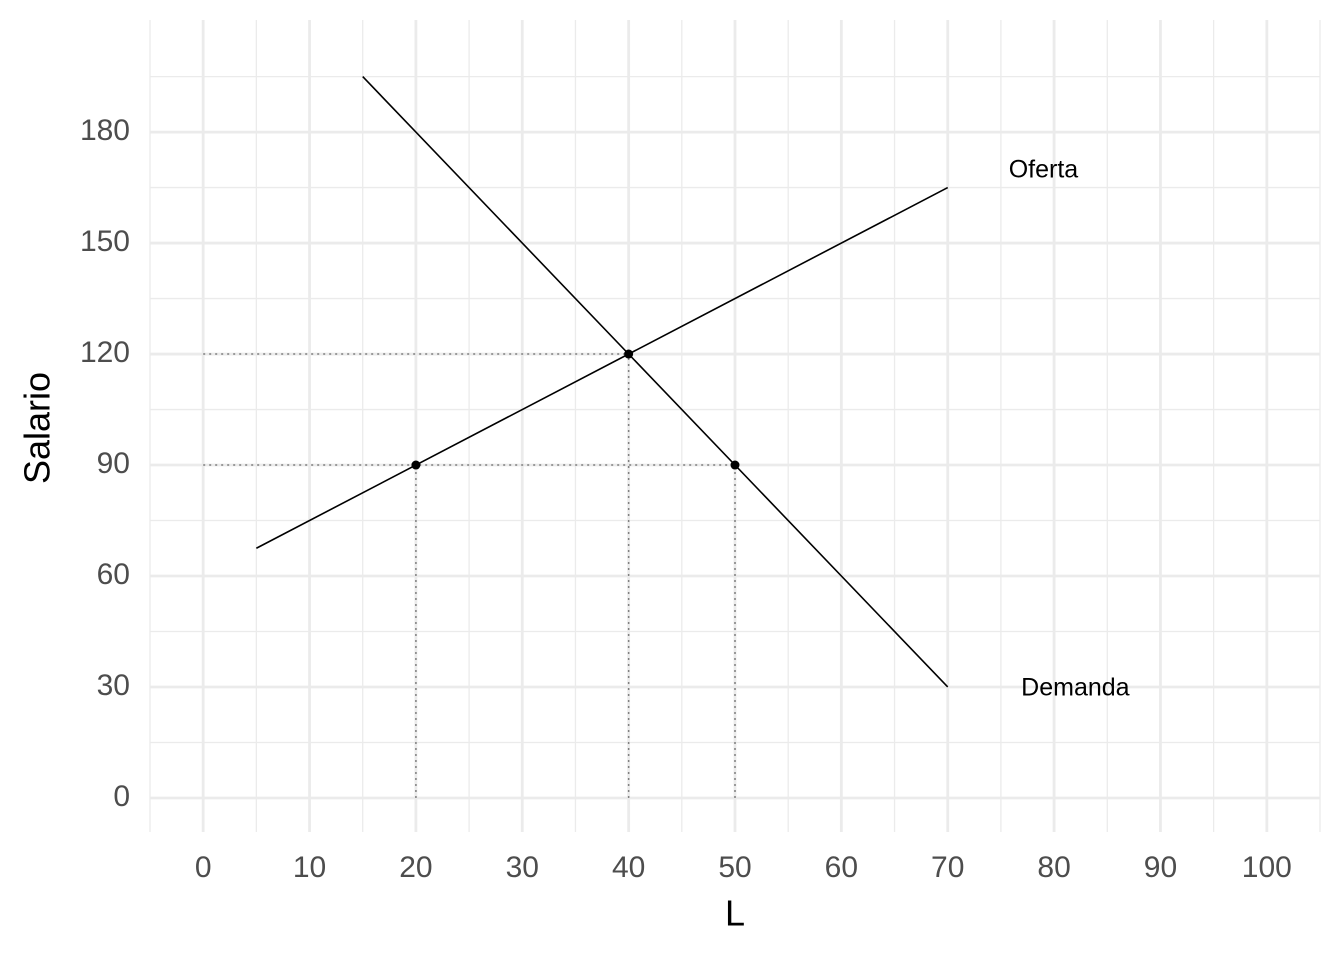 Image resolution: width=1344 pixels, height=960 pixels. I want to click on y-tick-label: 120, so click(105, 352).